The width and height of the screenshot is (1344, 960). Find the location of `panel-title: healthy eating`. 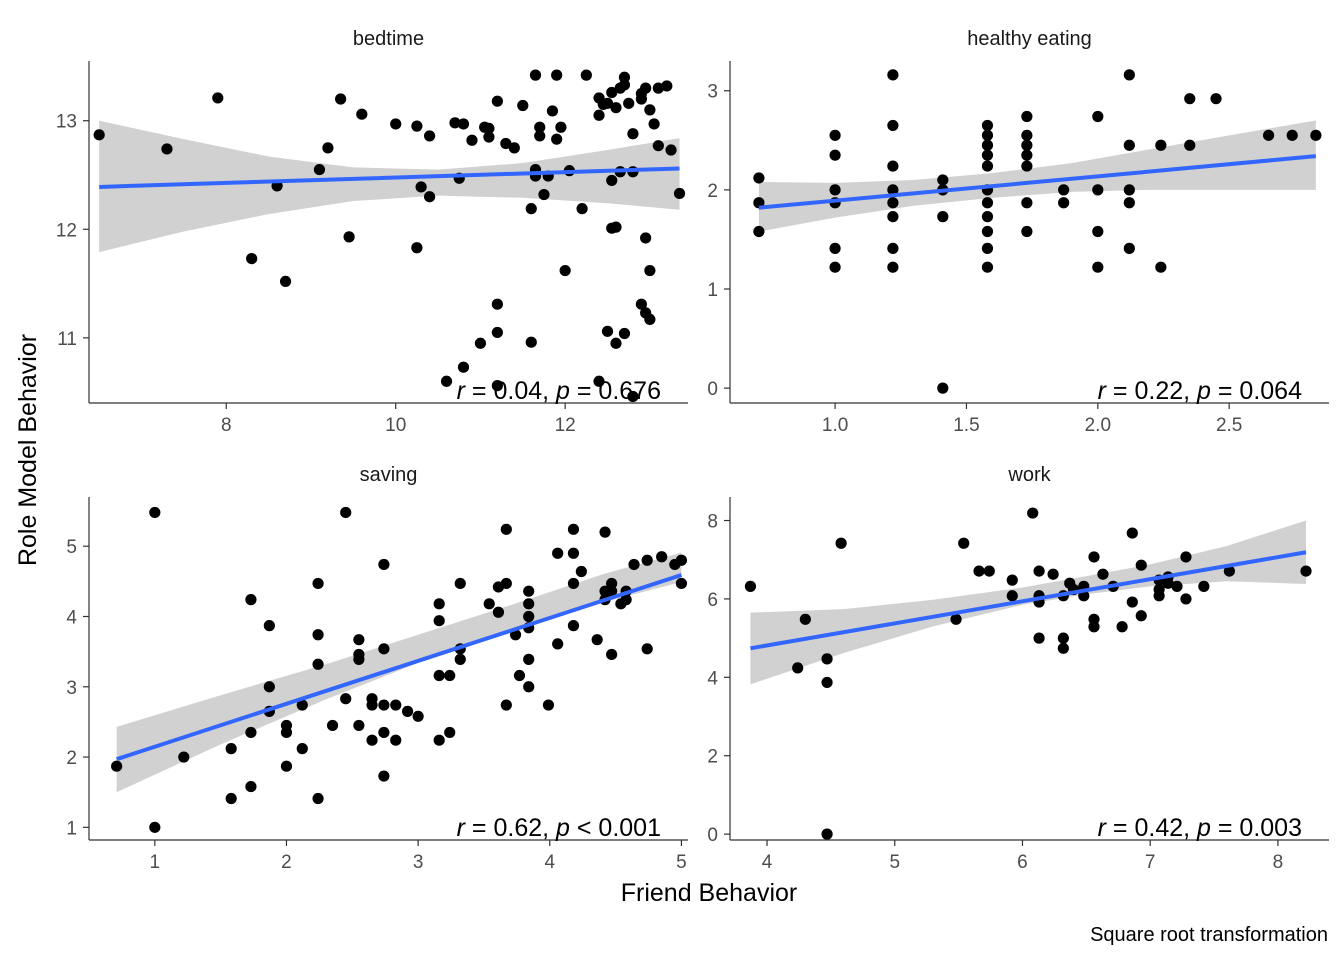

panel-title: healthy eating is located at coordinates (1029, 39).